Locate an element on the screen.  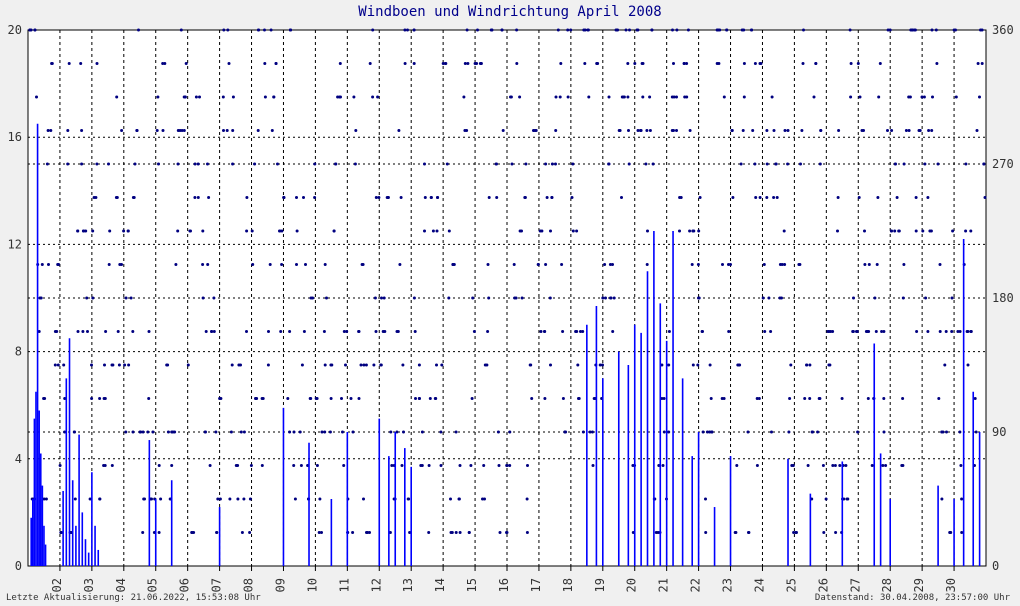
y-left-tick-label: 12 is located at coordinates (15, 244).